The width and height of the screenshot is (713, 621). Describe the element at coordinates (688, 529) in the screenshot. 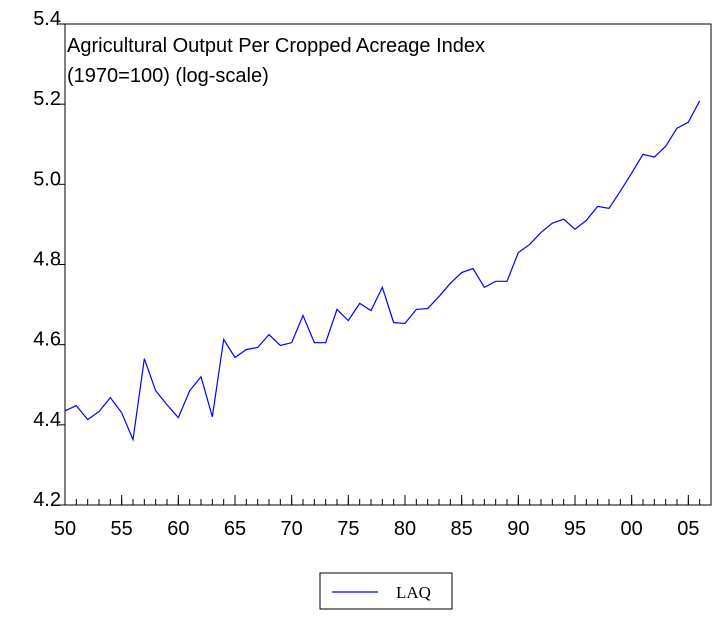

I see `x-tick-label: 05` at that location.